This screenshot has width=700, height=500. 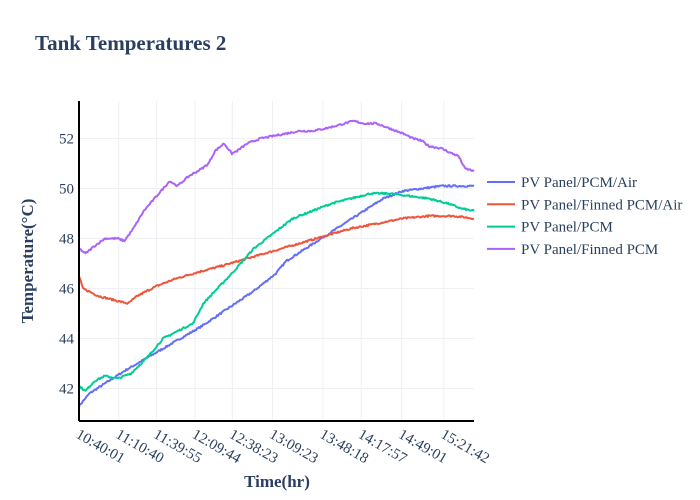 I want to click on y-tick-label: 42, so click(x=66, y=390).